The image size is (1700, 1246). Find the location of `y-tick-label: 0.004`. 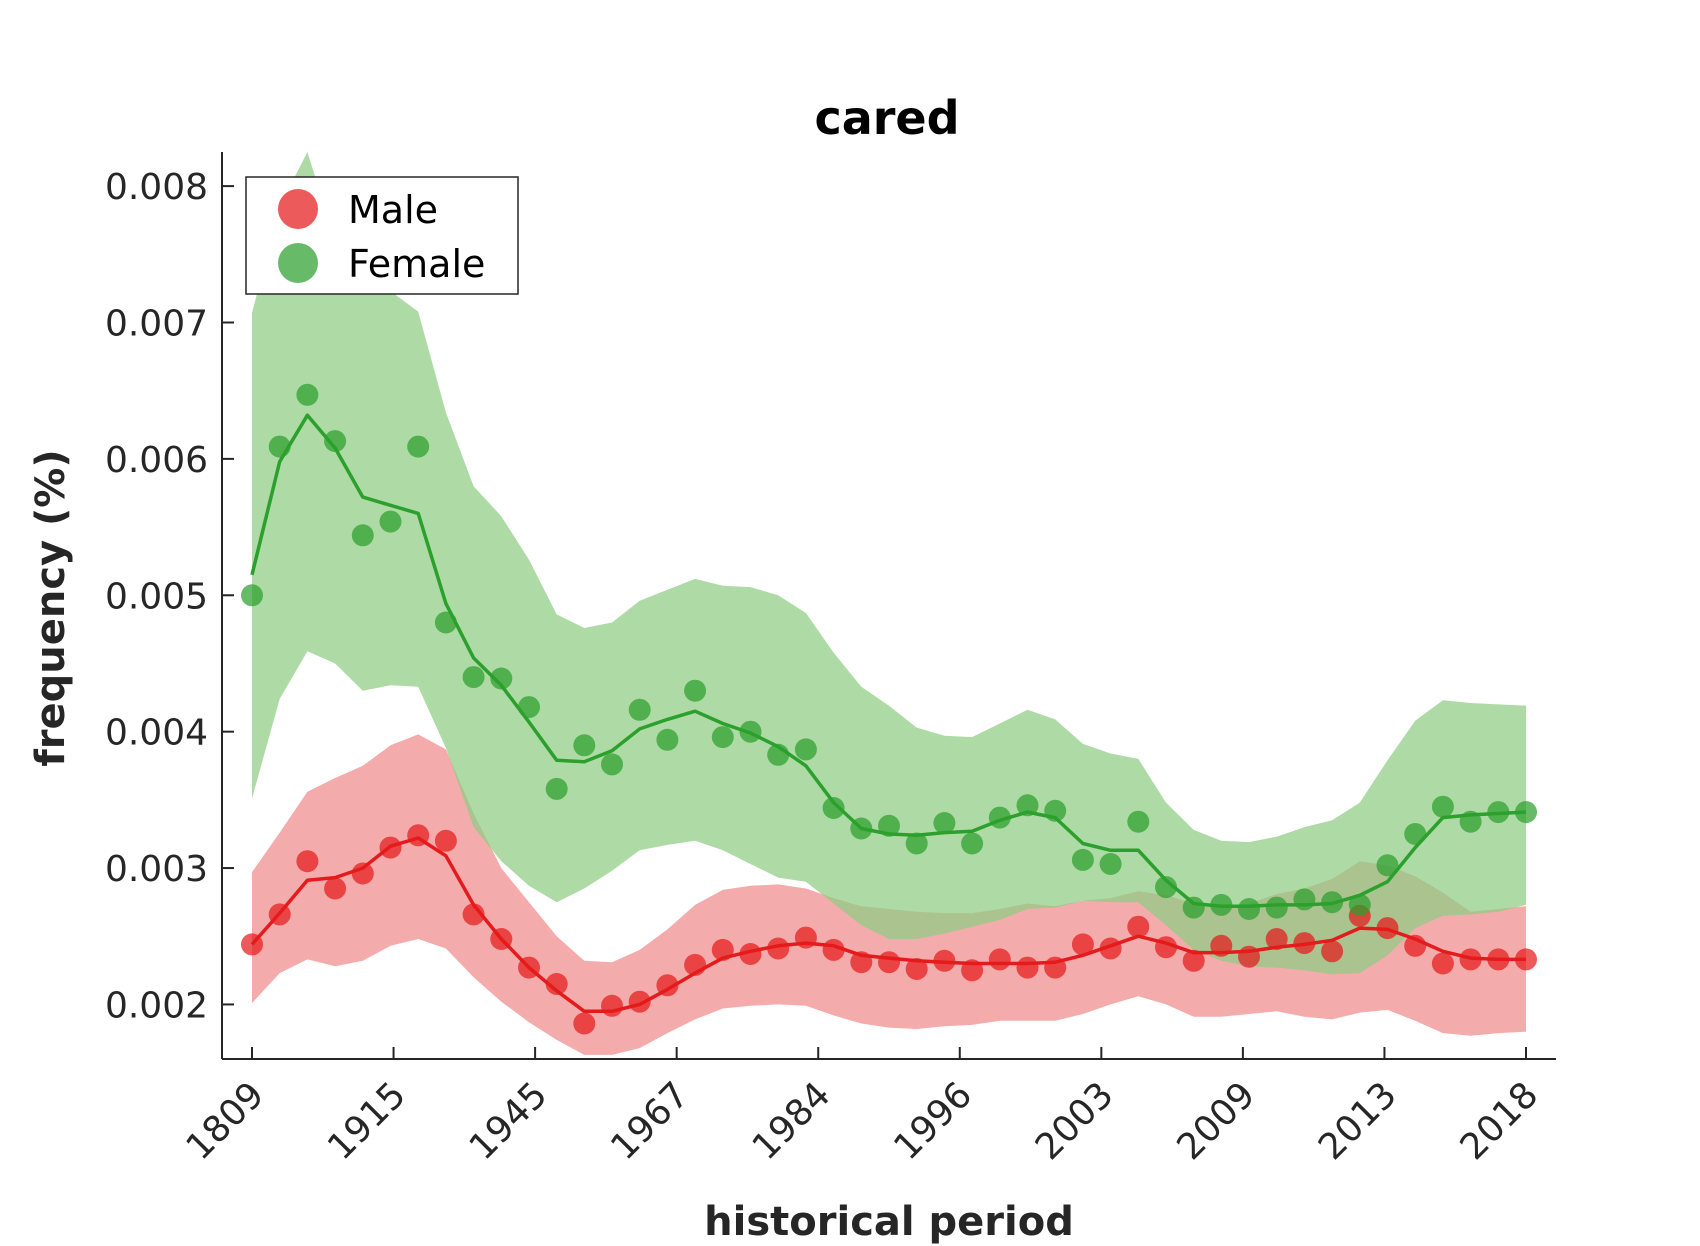

y-tick-label: 0.004 is located at coordinates (156, 733).